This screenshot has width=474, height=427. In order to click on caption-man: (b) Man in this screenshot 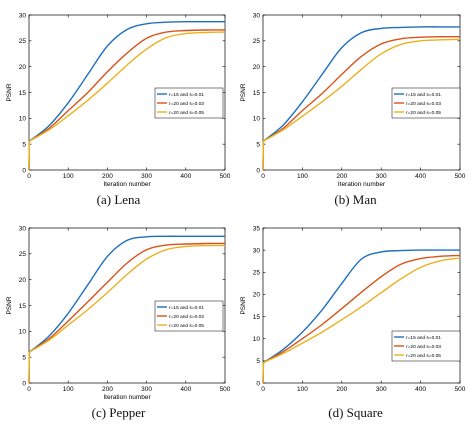, I will do `click(355, 199)`.